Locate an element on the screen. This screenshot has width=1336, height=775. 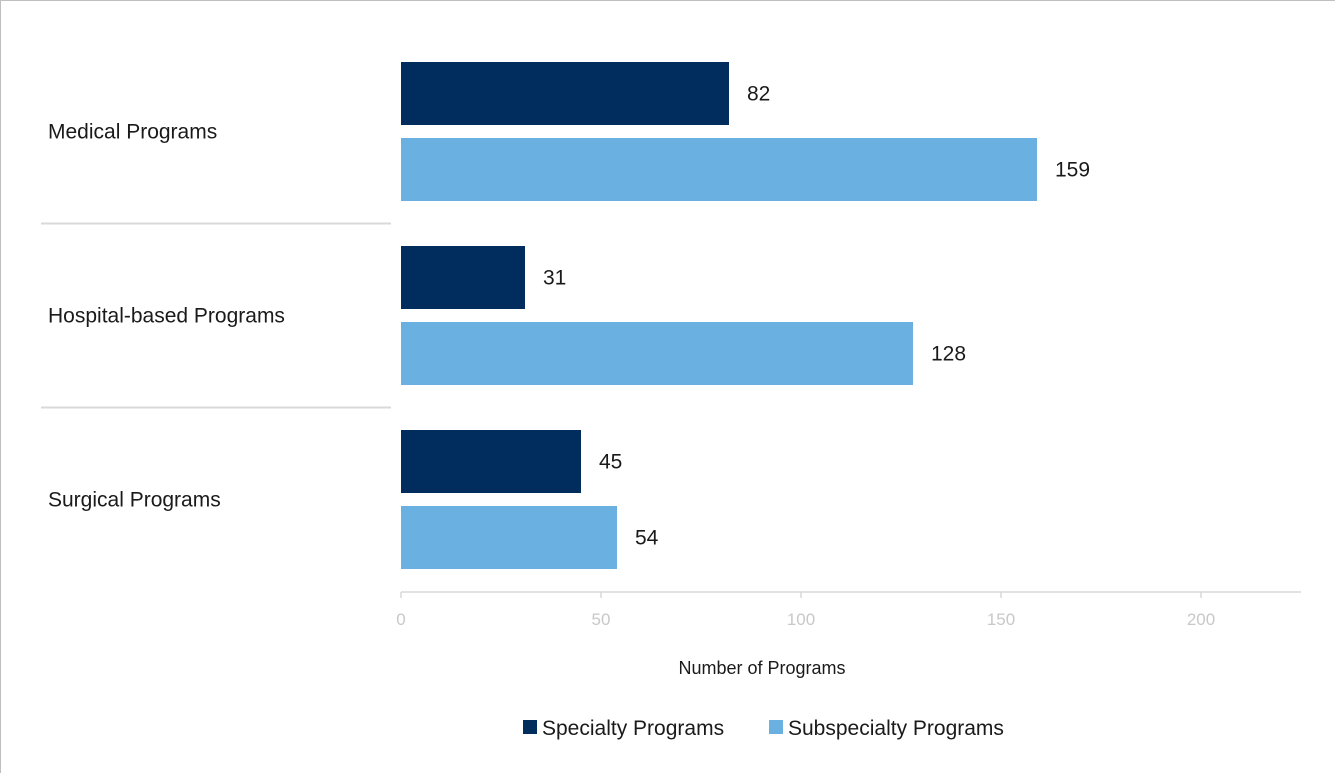
legend-swatch-subspecialty-programs is located at coordinates (776, 727).